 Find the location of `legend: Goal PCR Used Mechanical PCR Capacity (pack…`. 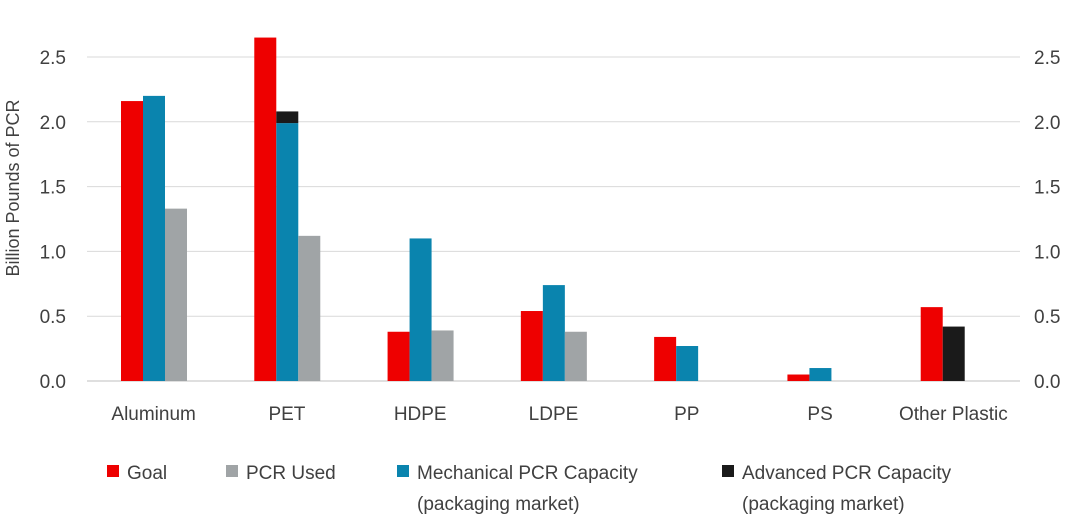

legend: Goal PCR Used Mechanical PCR Capacity (pack… is located at coordinates (529, 489).